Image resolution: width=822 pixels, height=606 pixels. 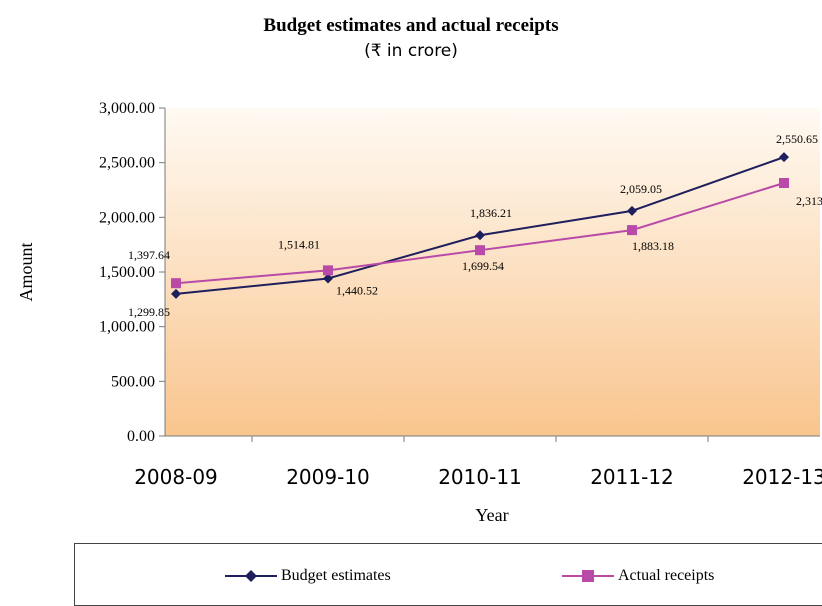 I want to click on chart-subtitle: (₹ in crore), so click(x=411, y=51).